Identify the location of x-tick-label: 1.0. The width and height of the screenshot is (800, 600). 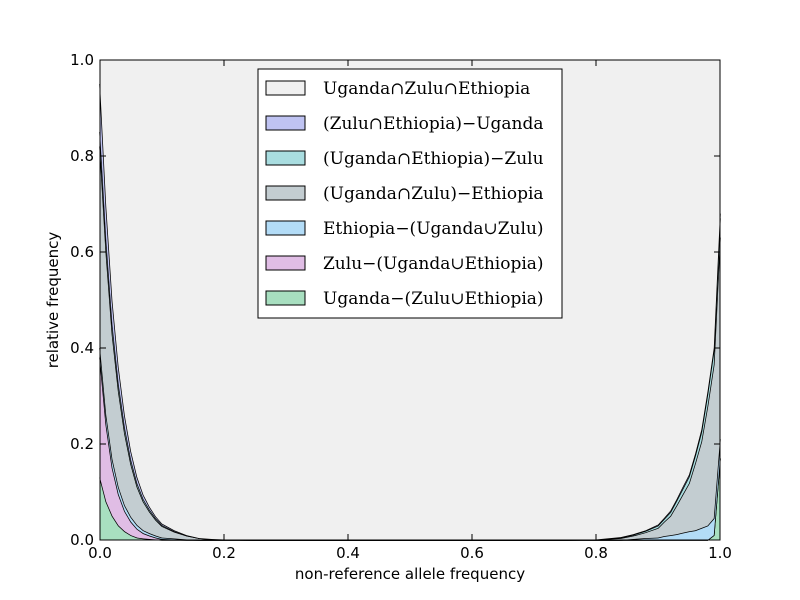
(720, 553).